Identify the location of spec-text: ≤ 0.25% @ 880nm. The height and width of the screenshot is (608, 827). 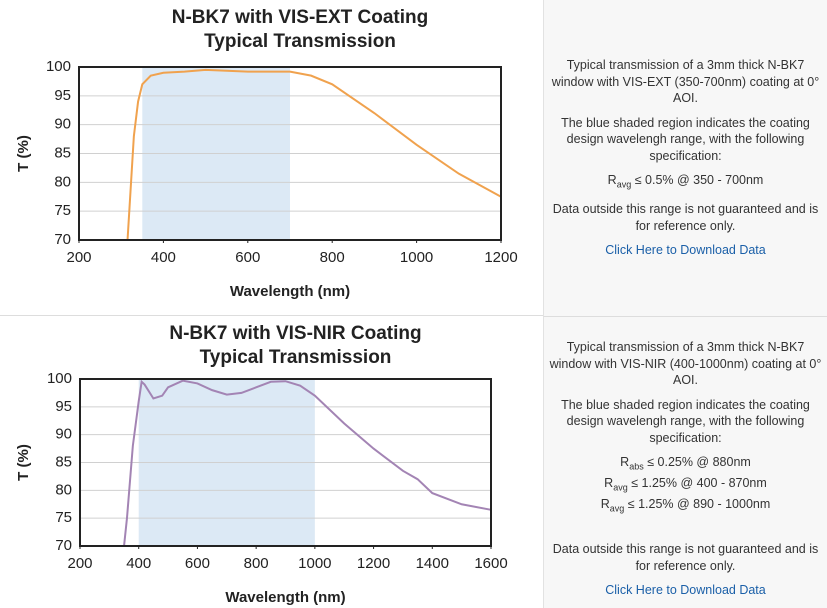
(699, 462).